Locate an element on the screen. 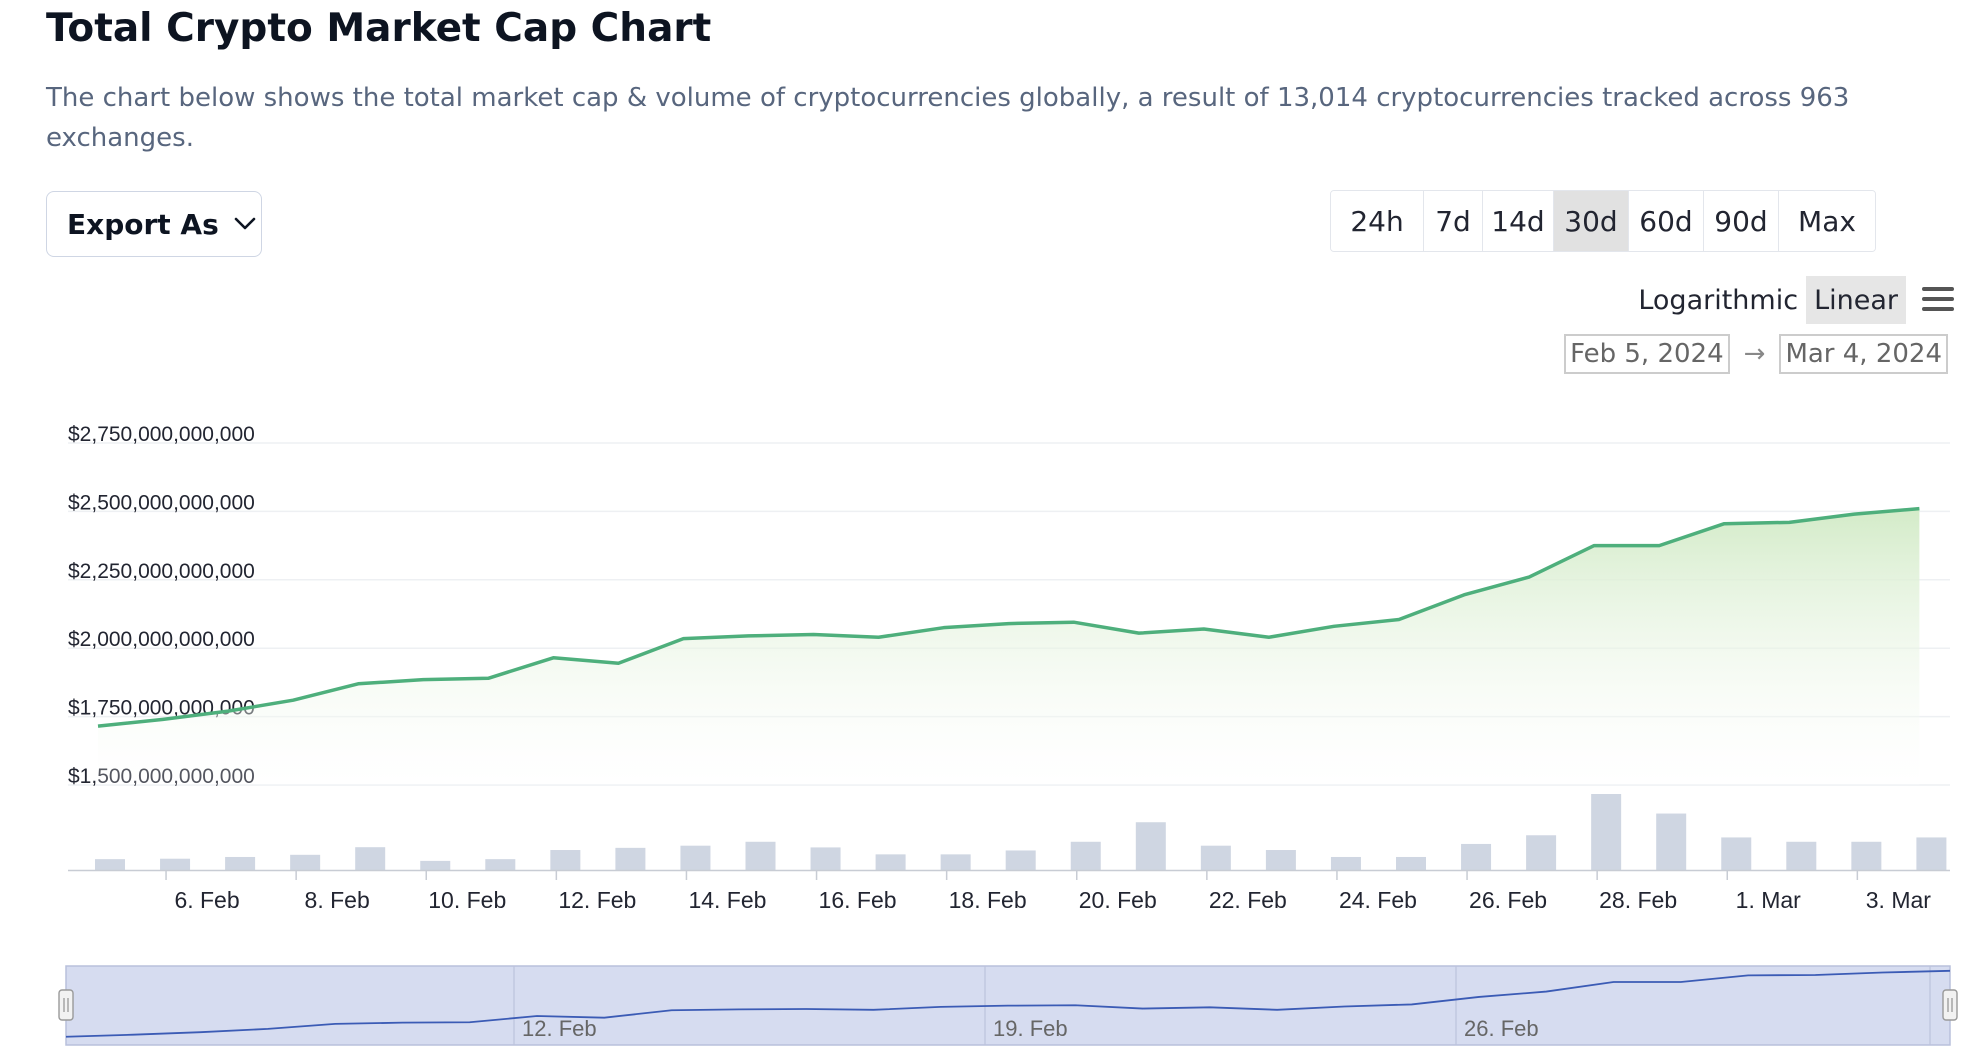  scale-logarithmic-button: Logarithmic is located at coordinates (1718, 300).